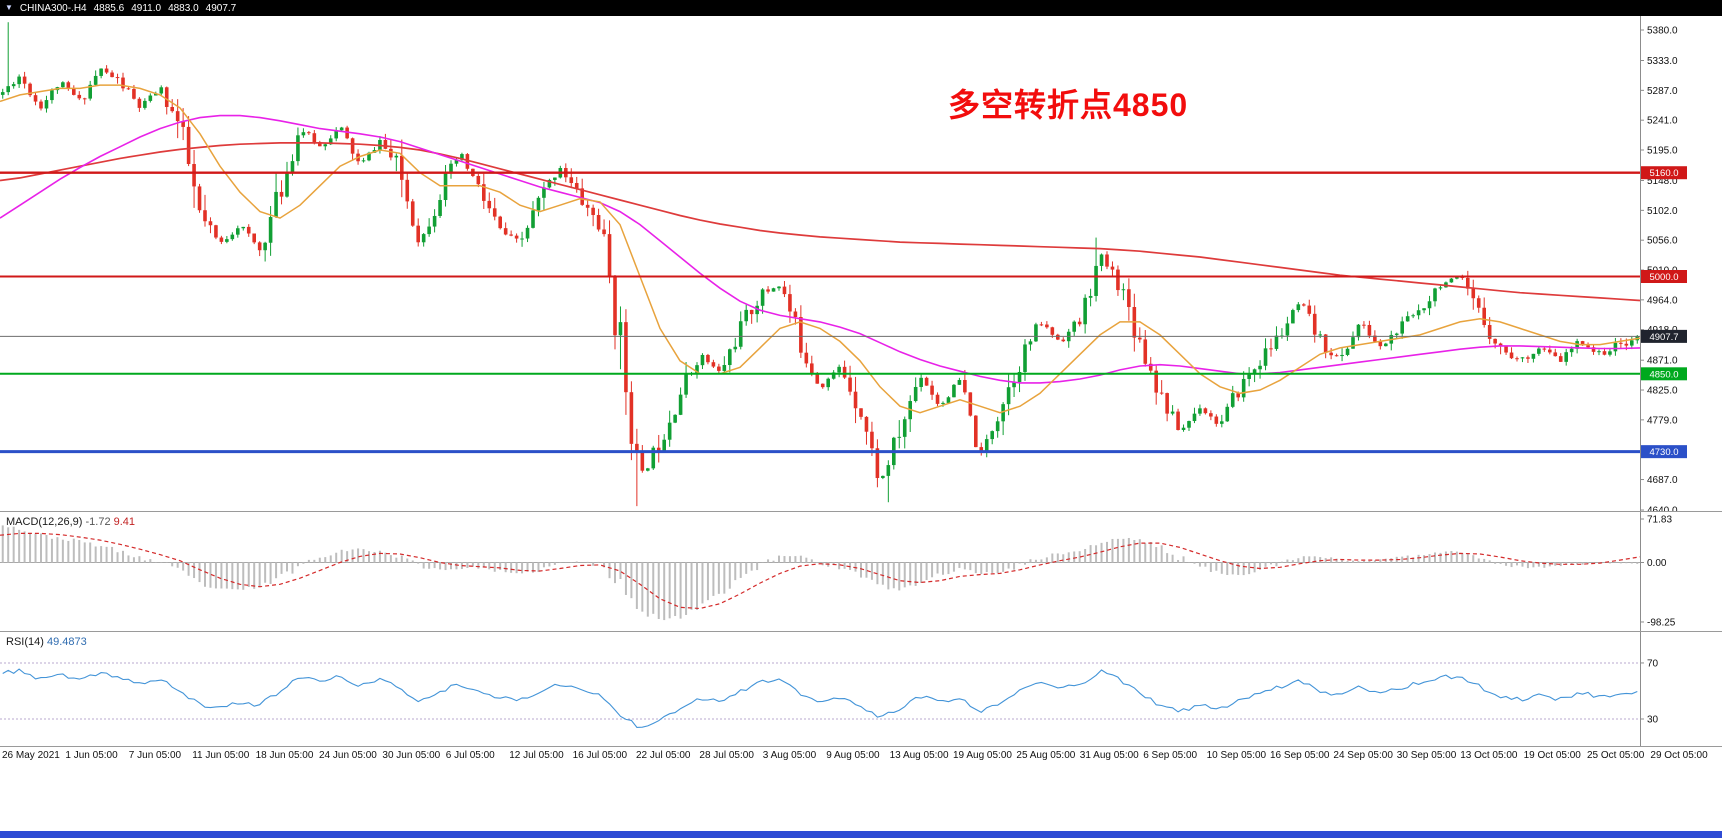  I want to click on time-label: 26 May 2021, so click(31, 755).